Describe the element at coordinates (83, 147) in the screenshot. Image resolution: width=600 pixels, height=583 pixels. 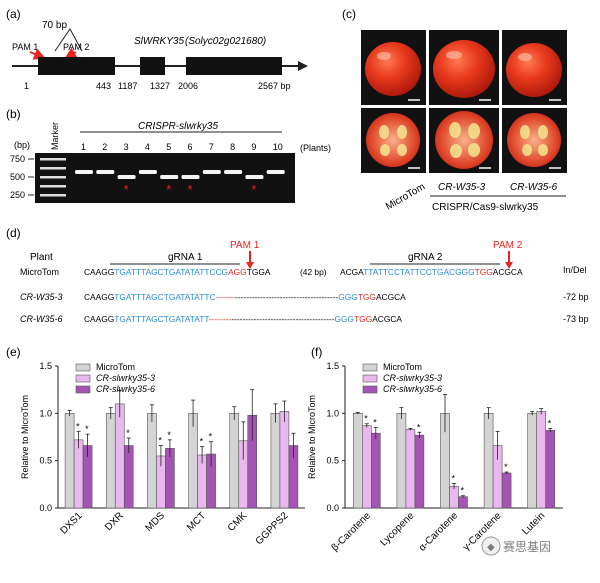
I see `lane-number: 1` at that location.